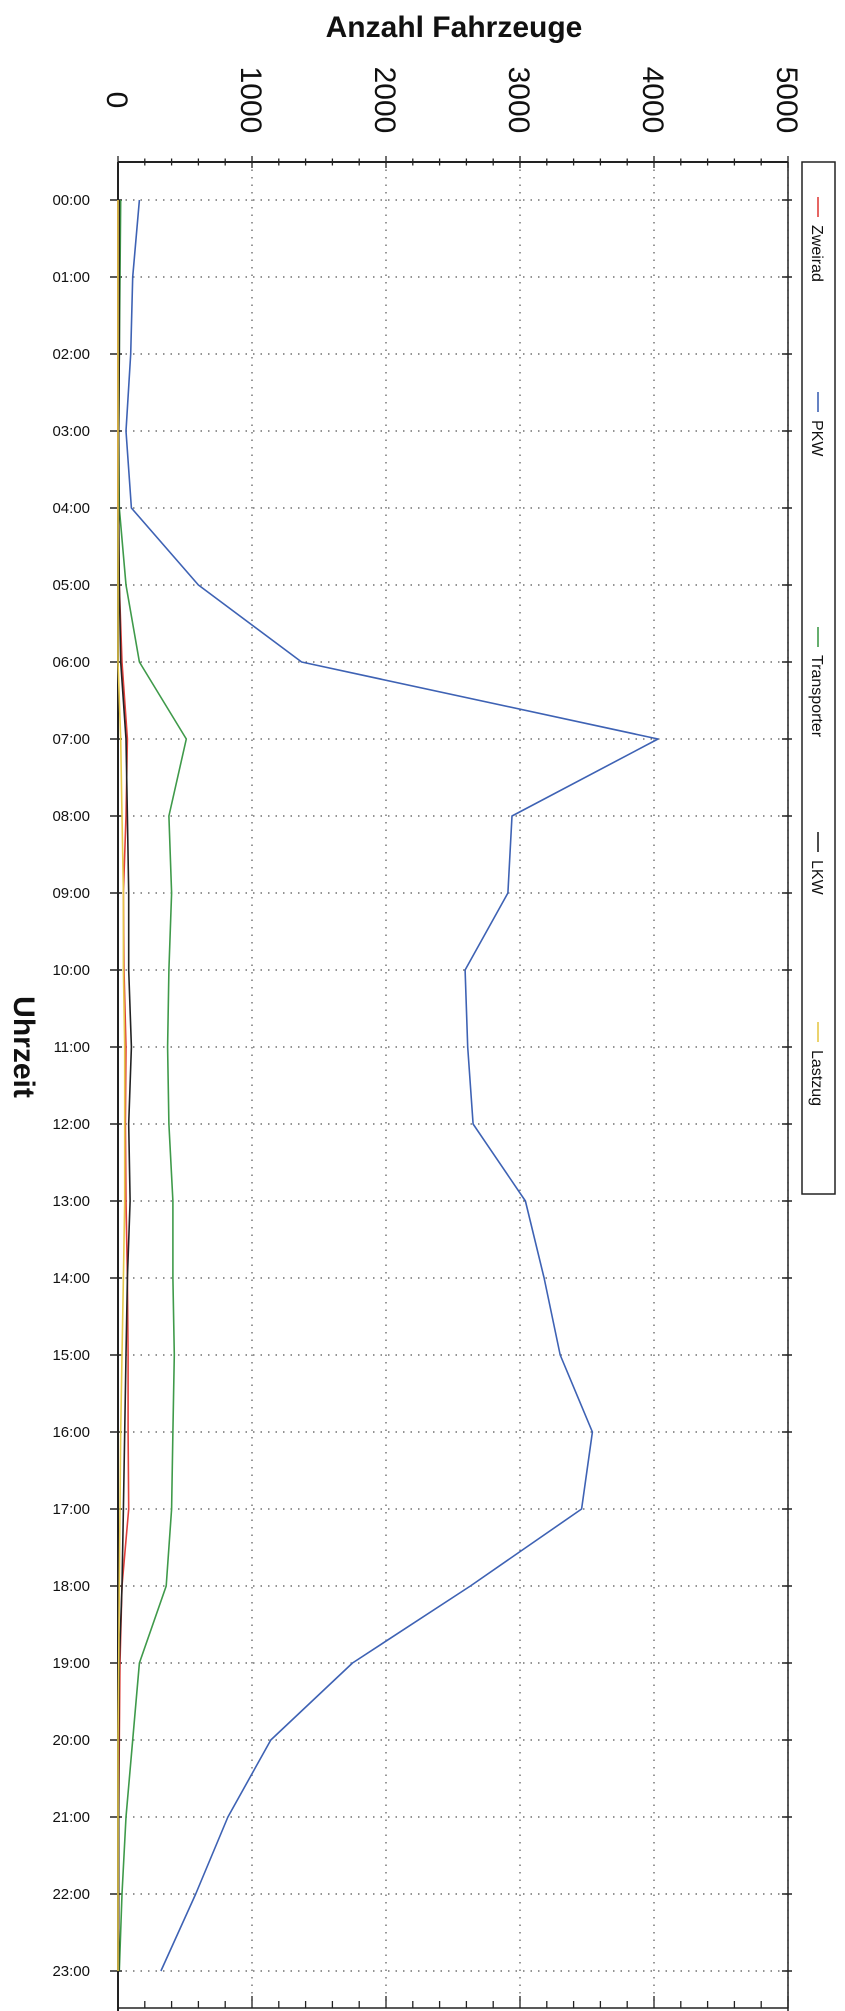  I want to click on legend-label-pkw: PKW, so click(816, 438).